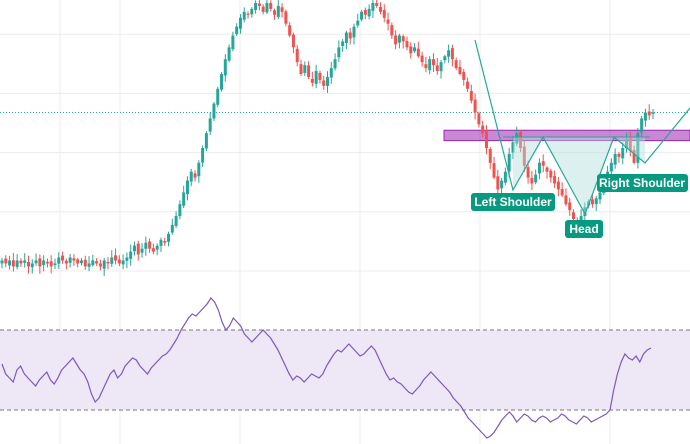  I want to click on label-right-shoulder-text: Right Shoulder, so click(642, 183).